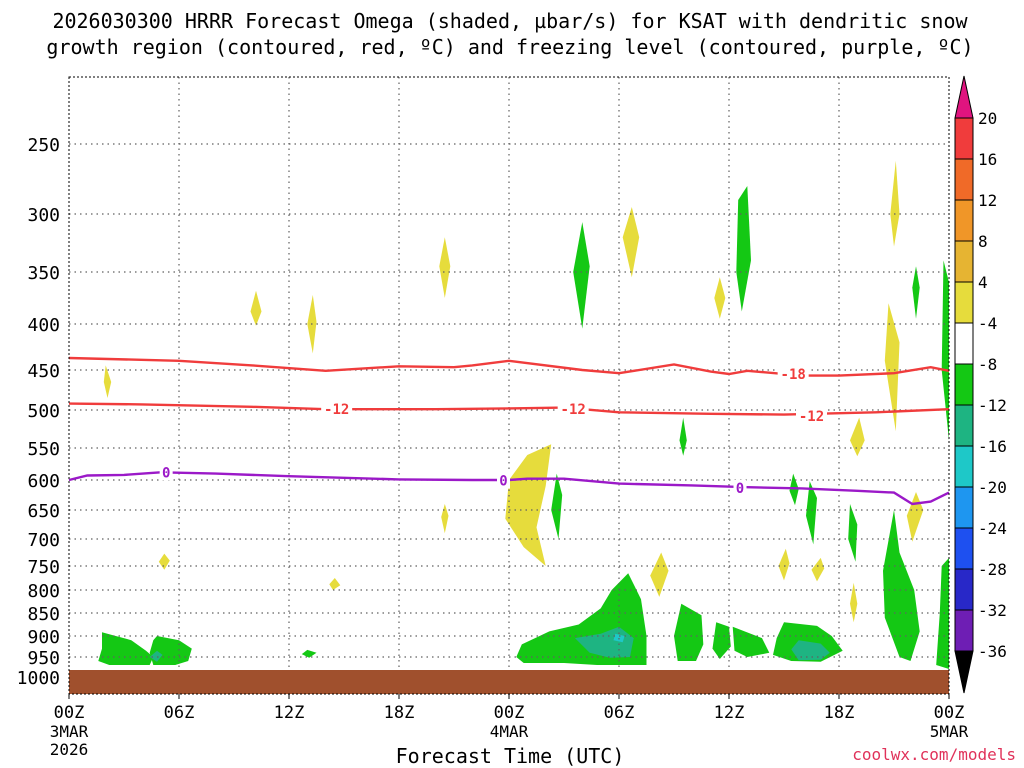 Image resolution: width=1024 pixels, height=768 pixels. What do you see at coordinates (509, 731) in the screenshot?
I see `x-tick-date: 4MAR` at bounding box center [509, 731].